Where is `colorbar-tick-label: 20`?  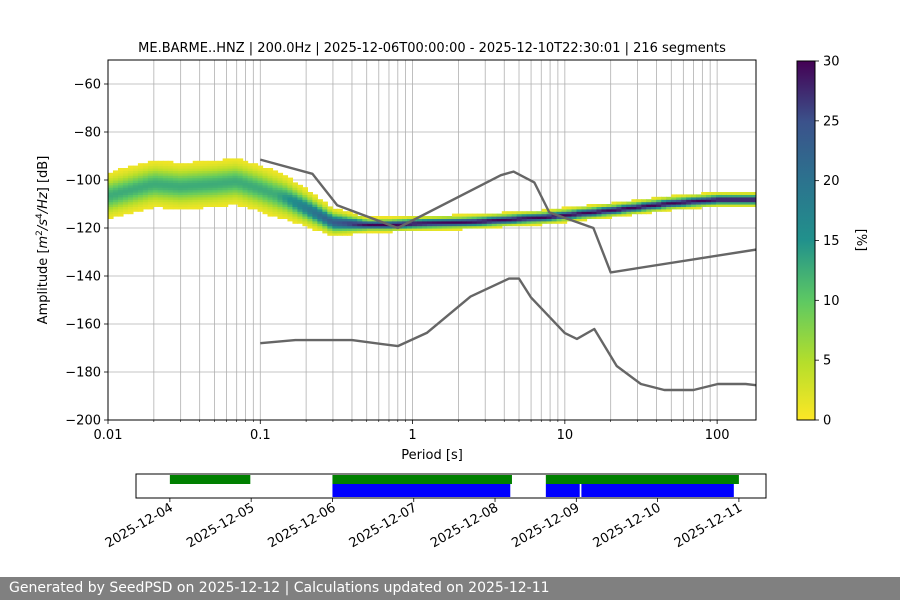 colorbar-tick-label: 20 is located at coordinates (831, 181).